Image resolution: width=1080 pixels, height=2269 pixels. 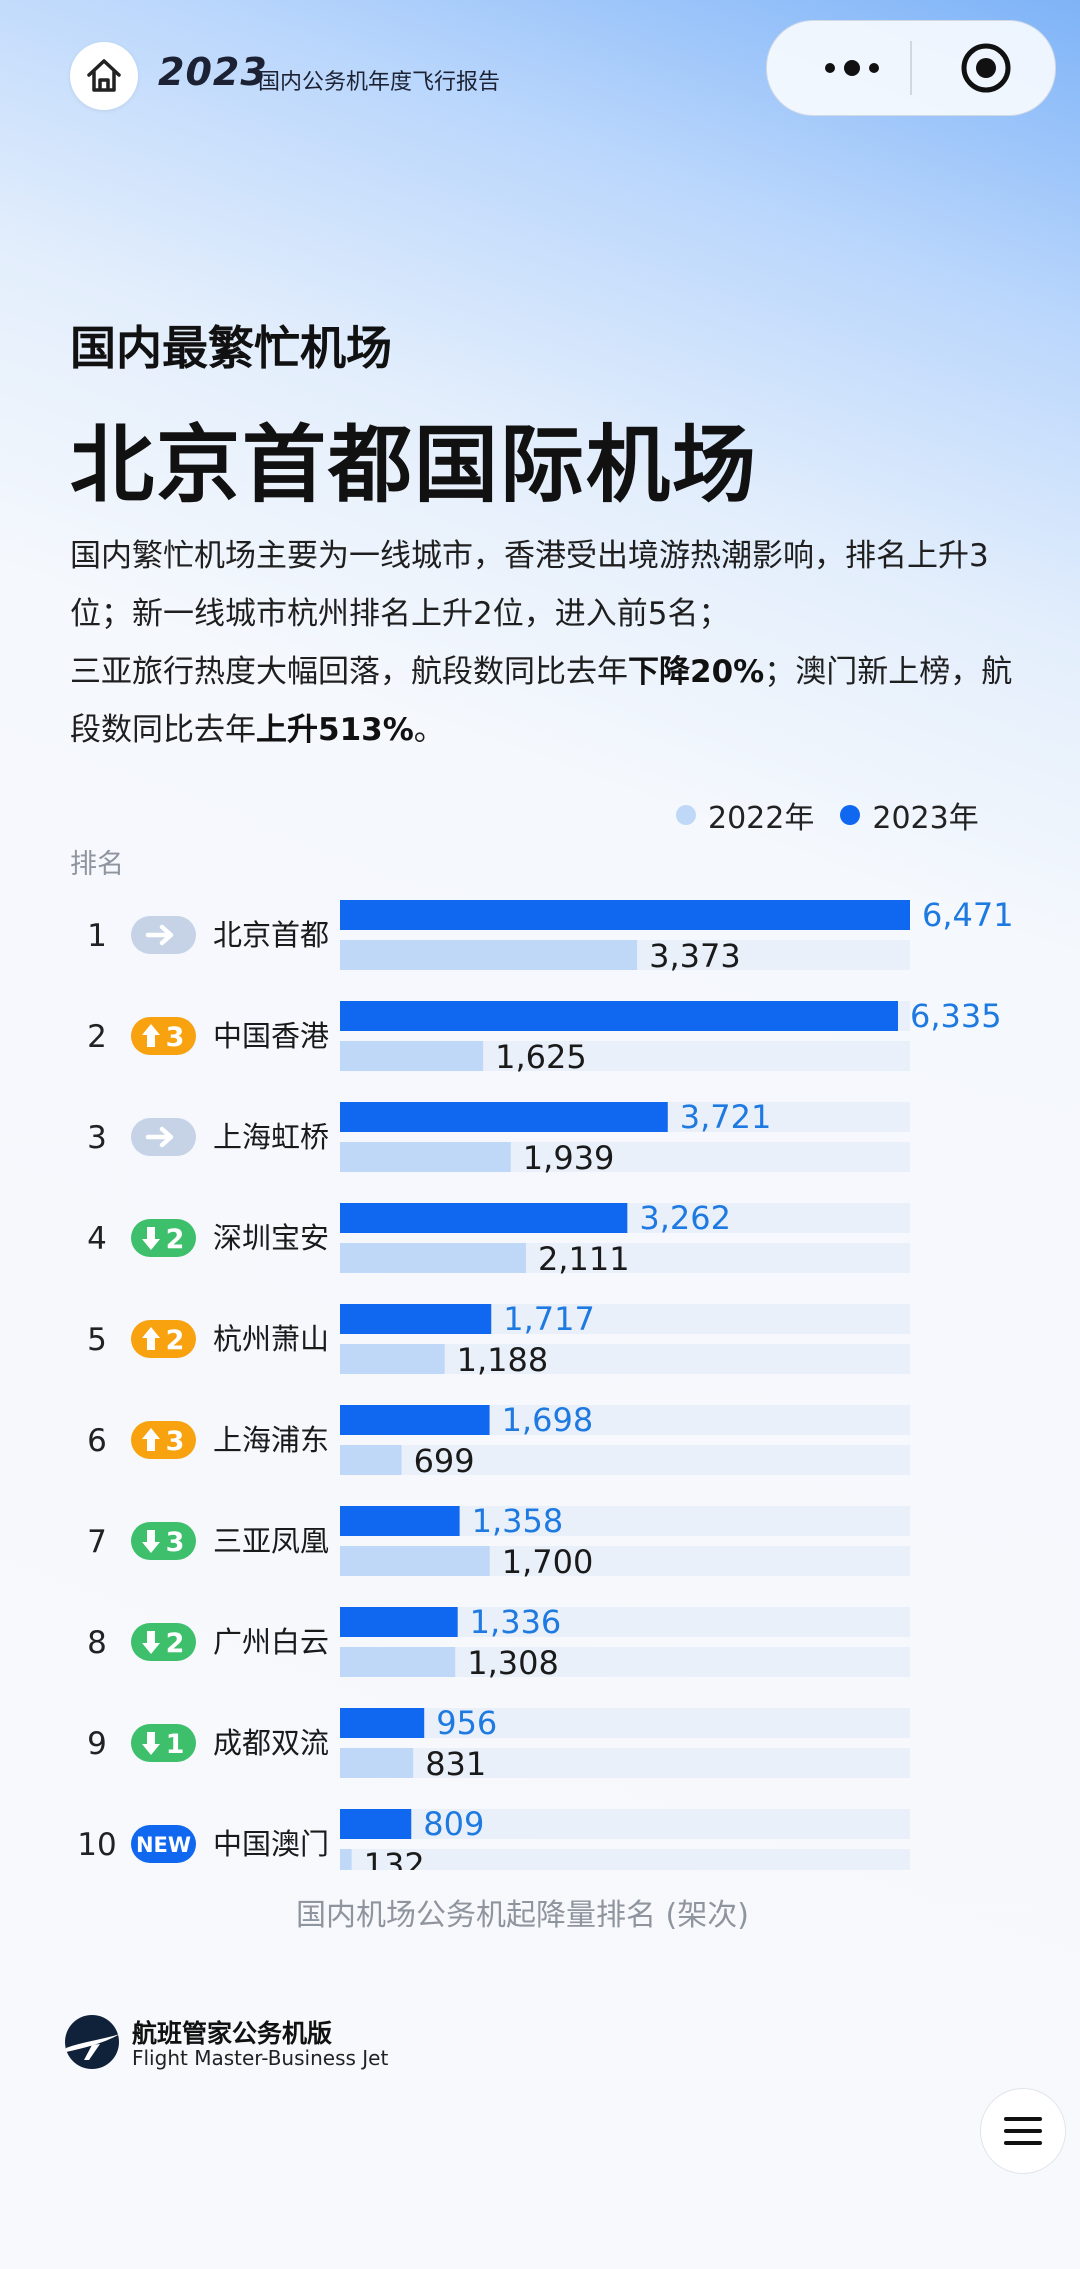 What do you see at coordinates (96, 1845) in the screenshot?
I see `rank-number: 10` at bounding box center [96, 1845].